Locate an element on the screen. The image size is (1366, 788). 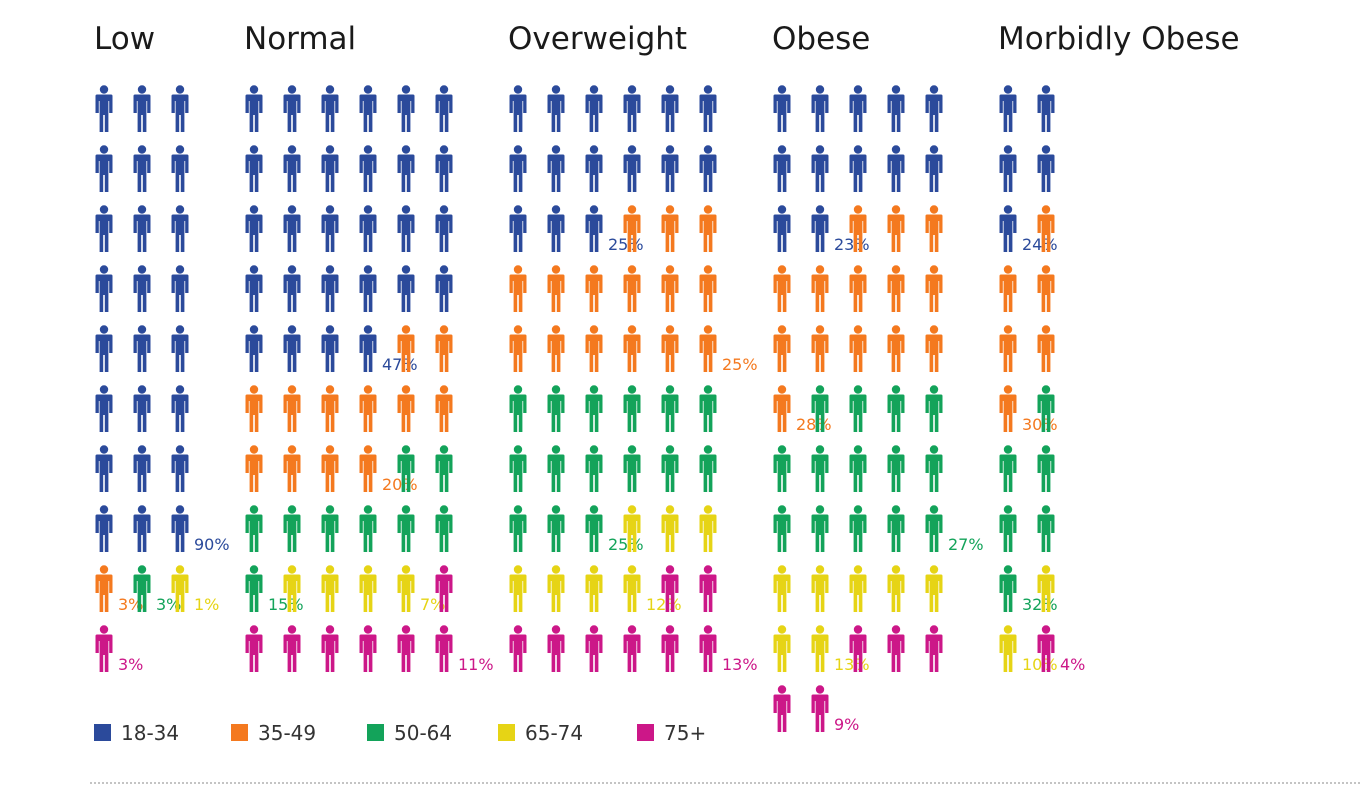
segment-label: 15% is located at coordinates (286, 604).